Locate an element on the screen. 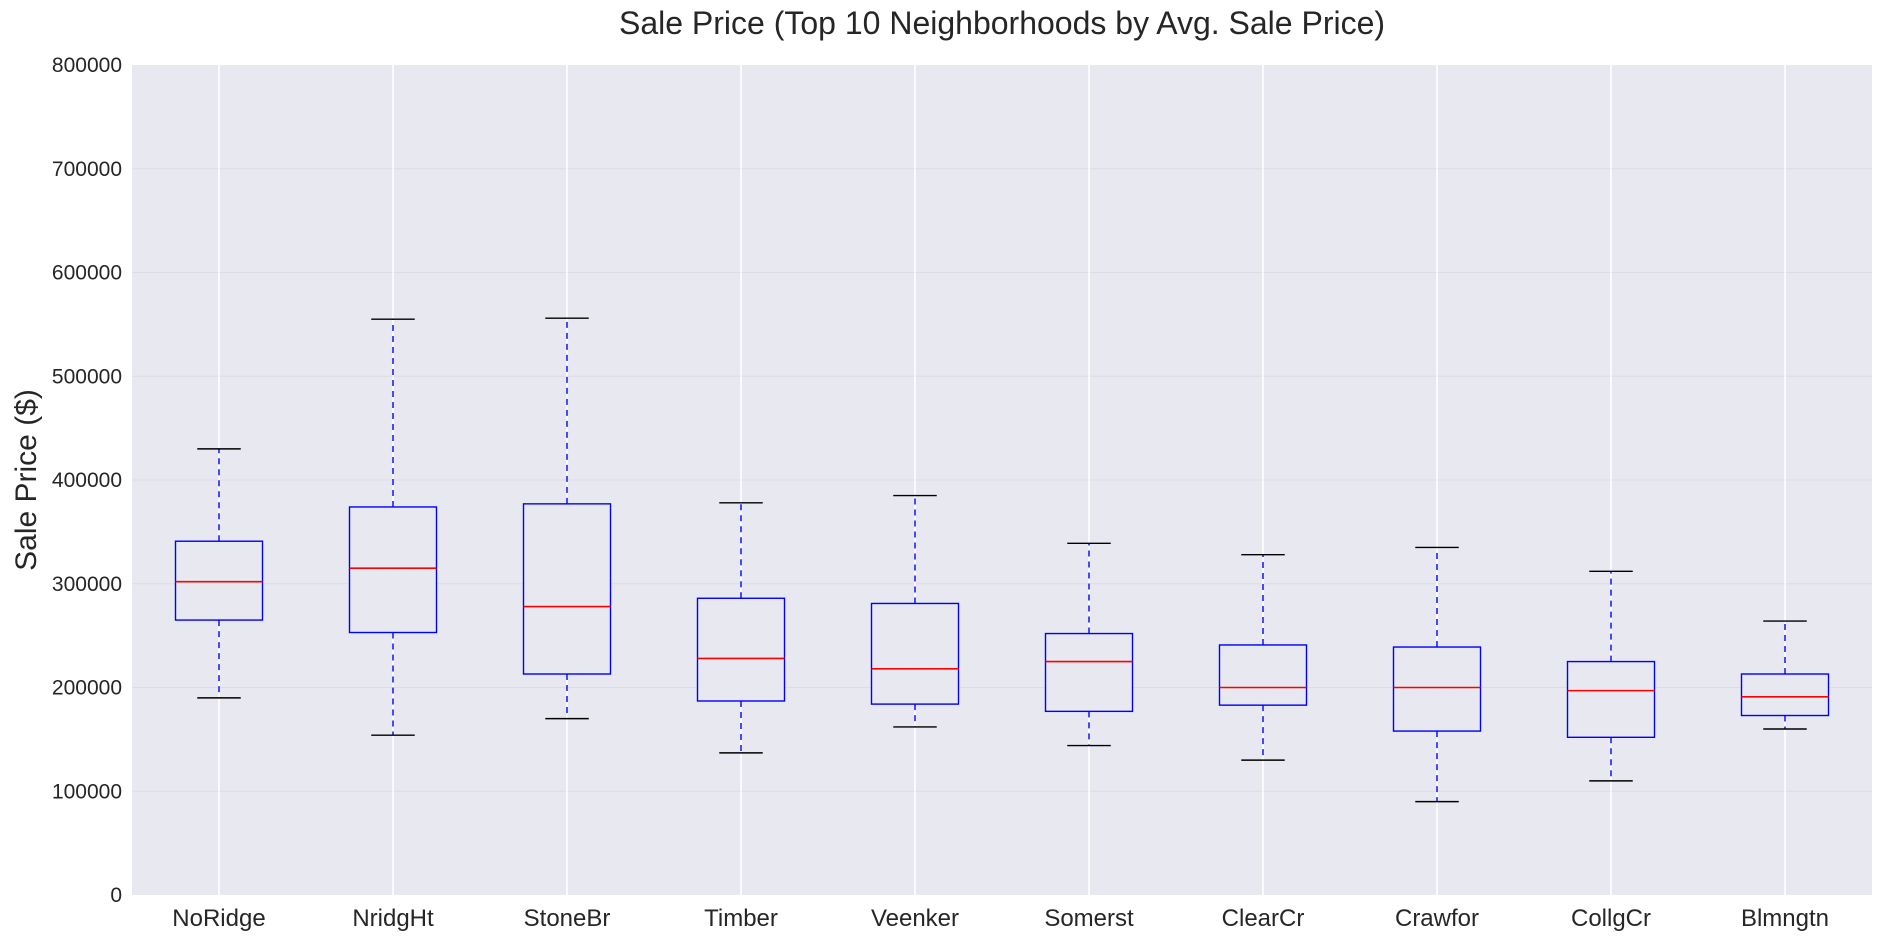 This screenshot has height=938, width=1882. box-noridge is located at coordinates (219, 573).